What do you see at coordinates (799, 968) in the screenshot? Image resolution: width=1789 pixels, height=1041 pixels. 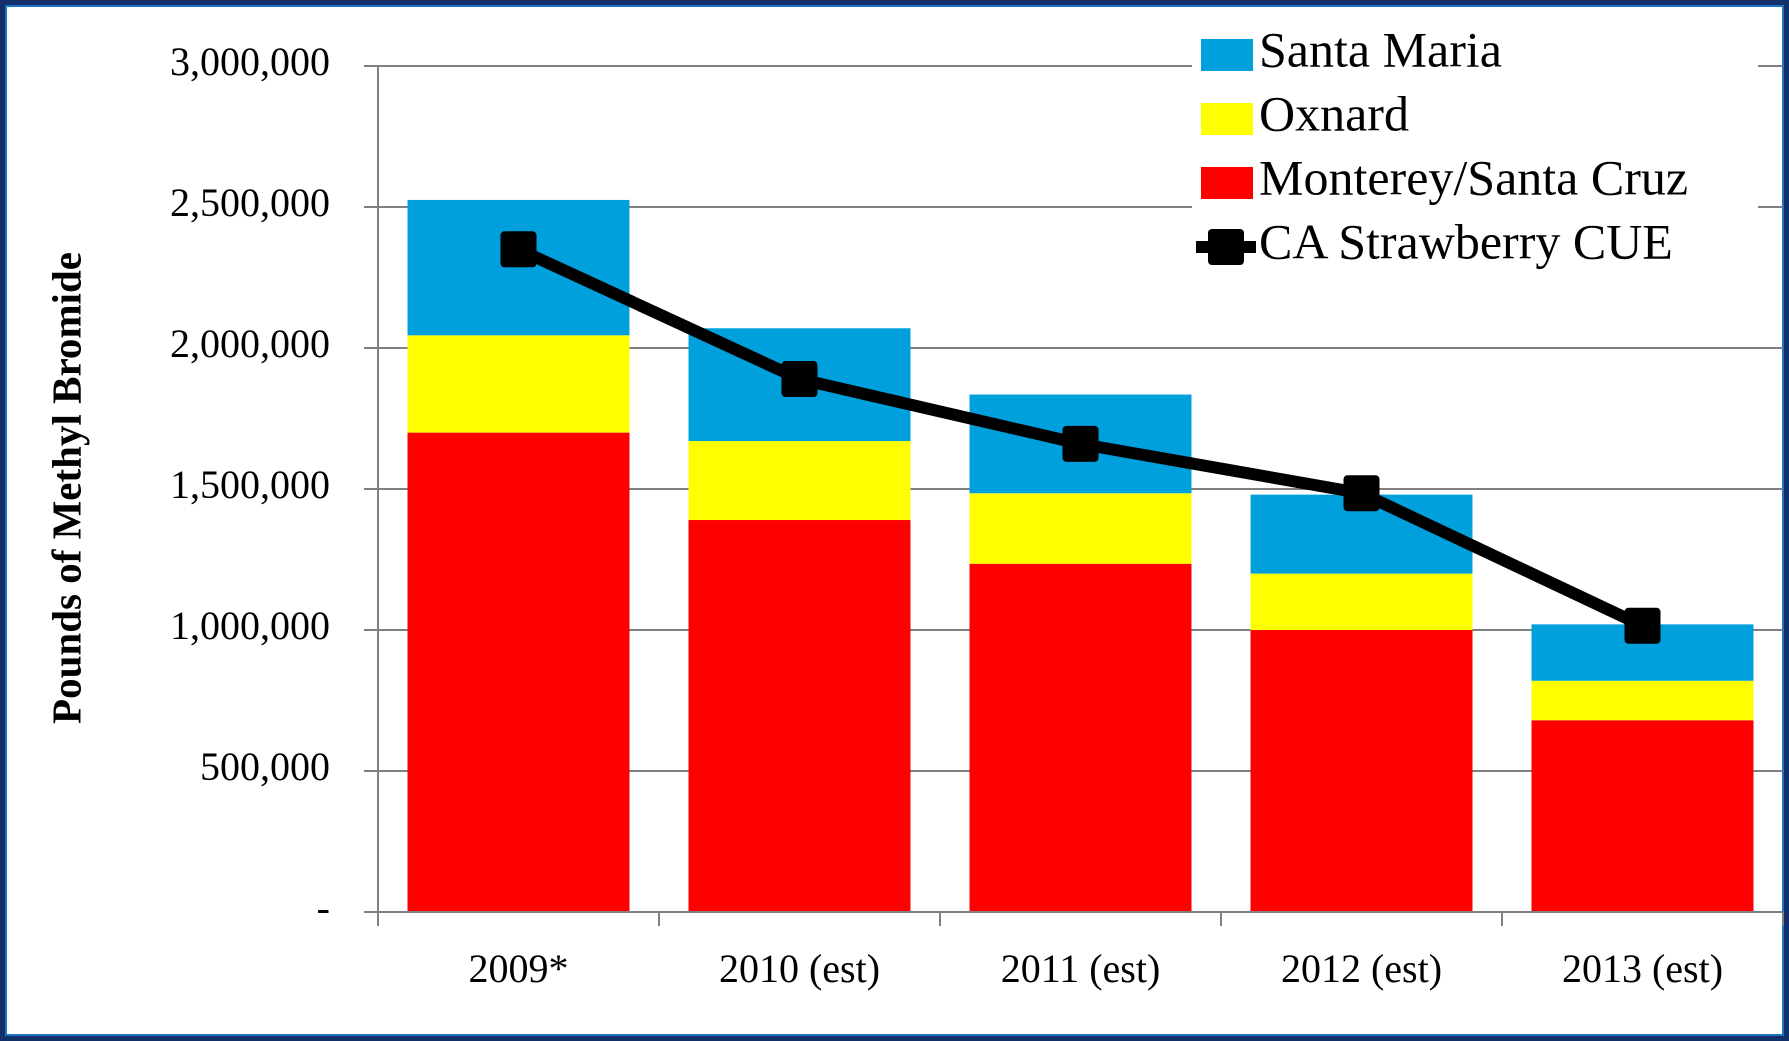 I see `x-tick-label: 2010 (est)` at bounding box center [799, 968].